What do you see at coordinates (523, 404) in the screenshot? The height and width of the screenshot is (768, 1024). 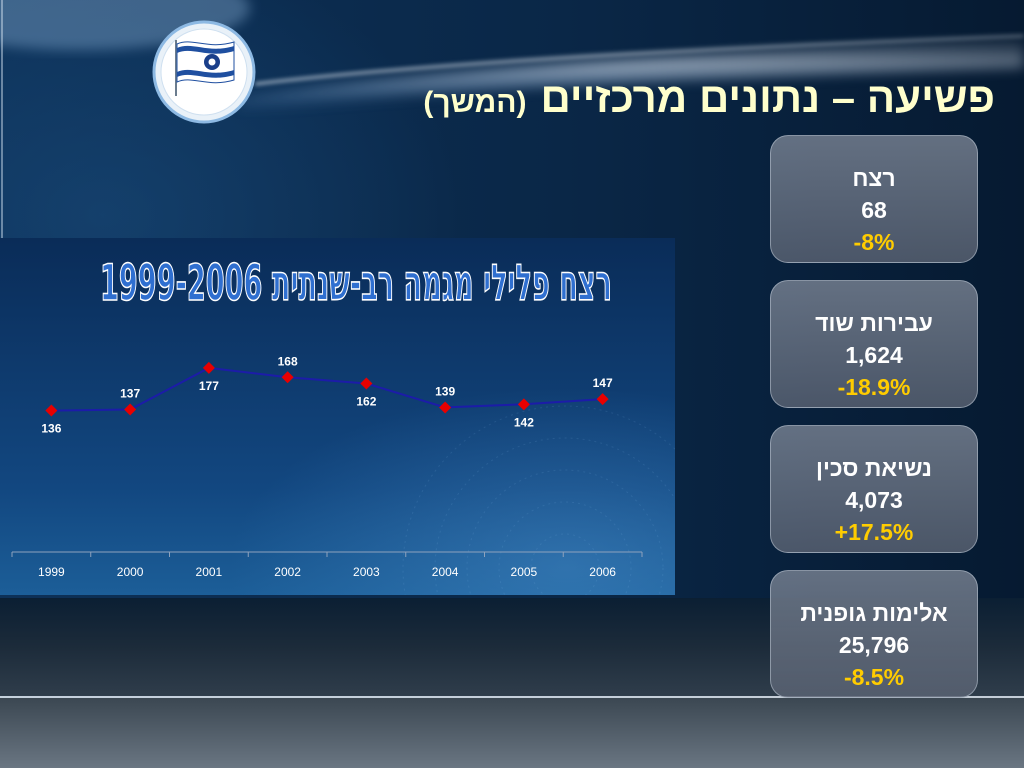 I see `data-point-2005` at bounding box center [523, 404].